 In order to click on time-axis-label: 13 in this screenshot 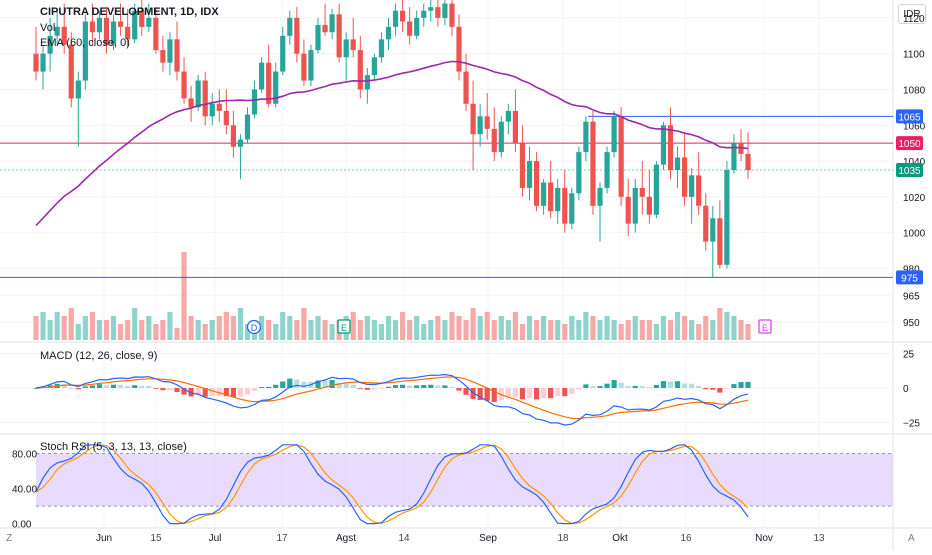, I will do `click(819, 538)`.